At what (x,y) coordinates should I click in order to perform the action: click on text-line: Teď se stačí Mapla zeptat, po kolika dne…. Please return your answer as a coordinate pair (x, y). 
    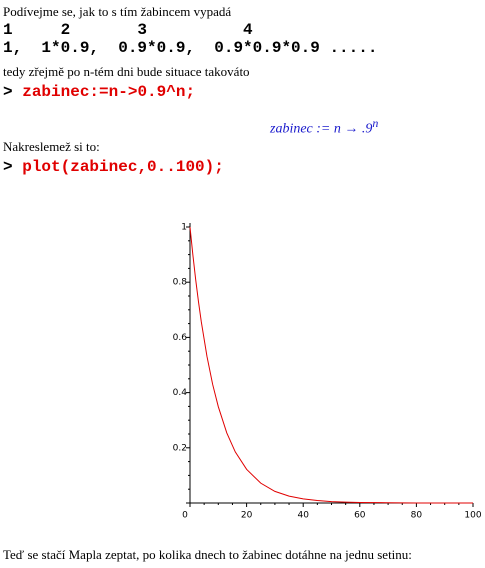
    Looking at the image, I should click on (207, 554).